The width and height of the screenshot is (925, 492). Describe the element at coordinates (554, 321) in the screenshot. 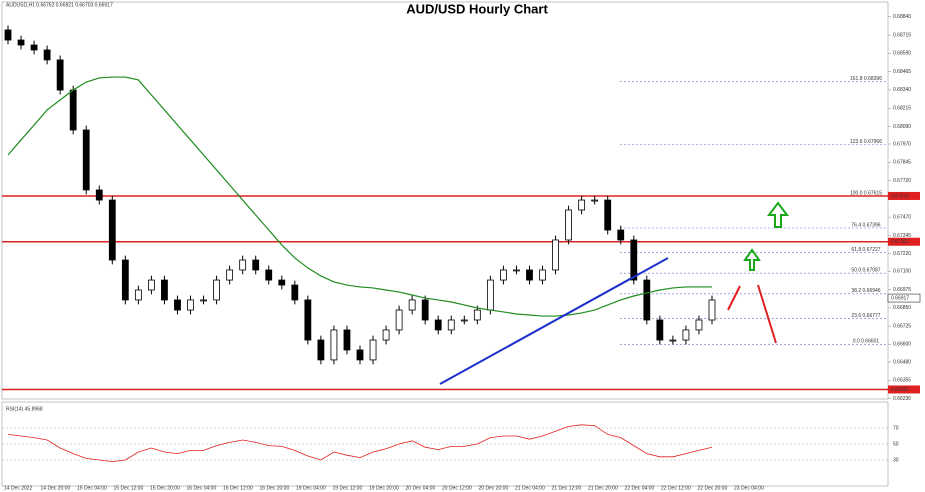

I see `trend-line` at that location.